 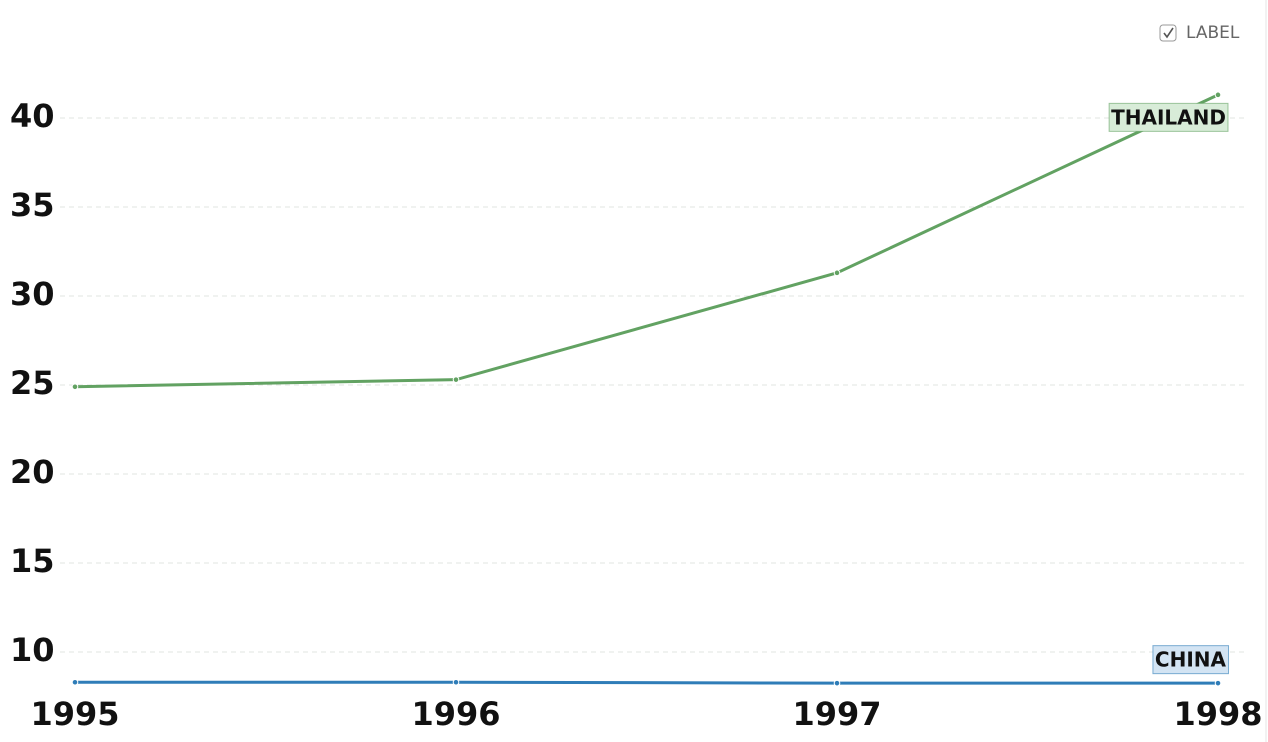 I want to click on y-tick-label: 30, so click(x=32, y=294).